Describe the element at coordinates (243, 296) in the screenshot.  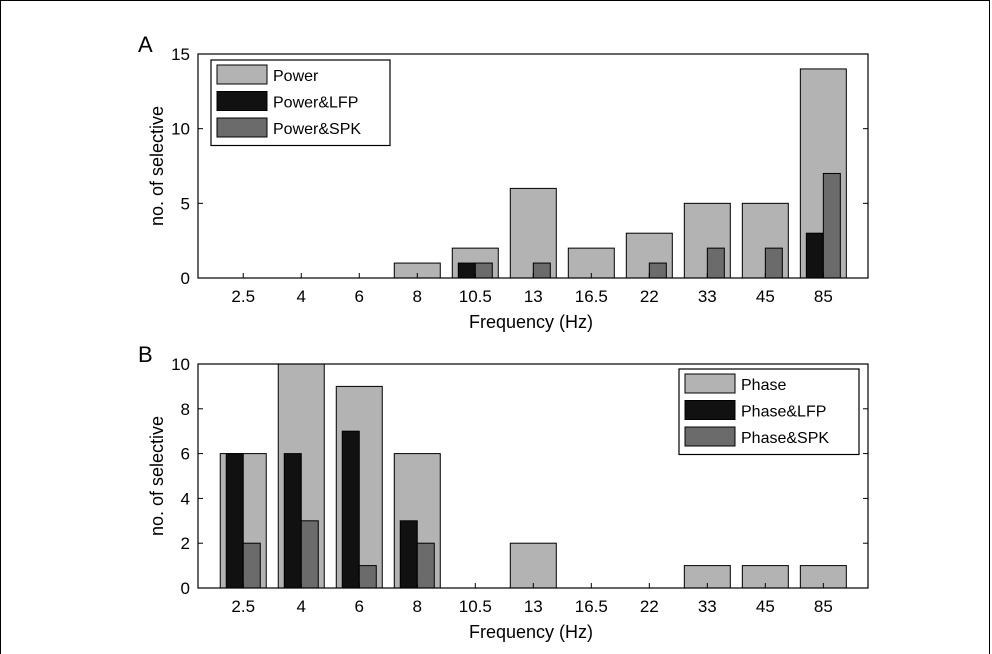
I see `p0-x-tick-label: 2.5` at that location.